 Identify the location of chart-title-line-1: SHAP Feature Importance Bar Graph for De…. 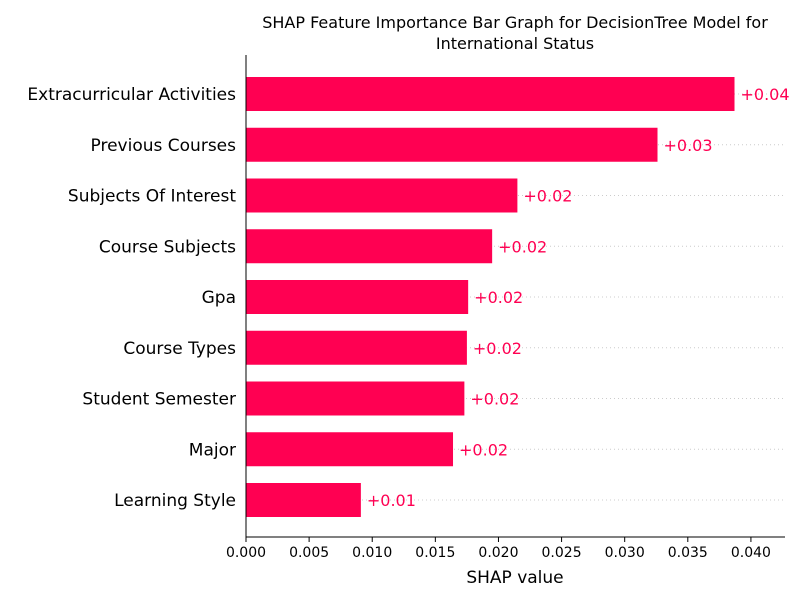
(515, 22).